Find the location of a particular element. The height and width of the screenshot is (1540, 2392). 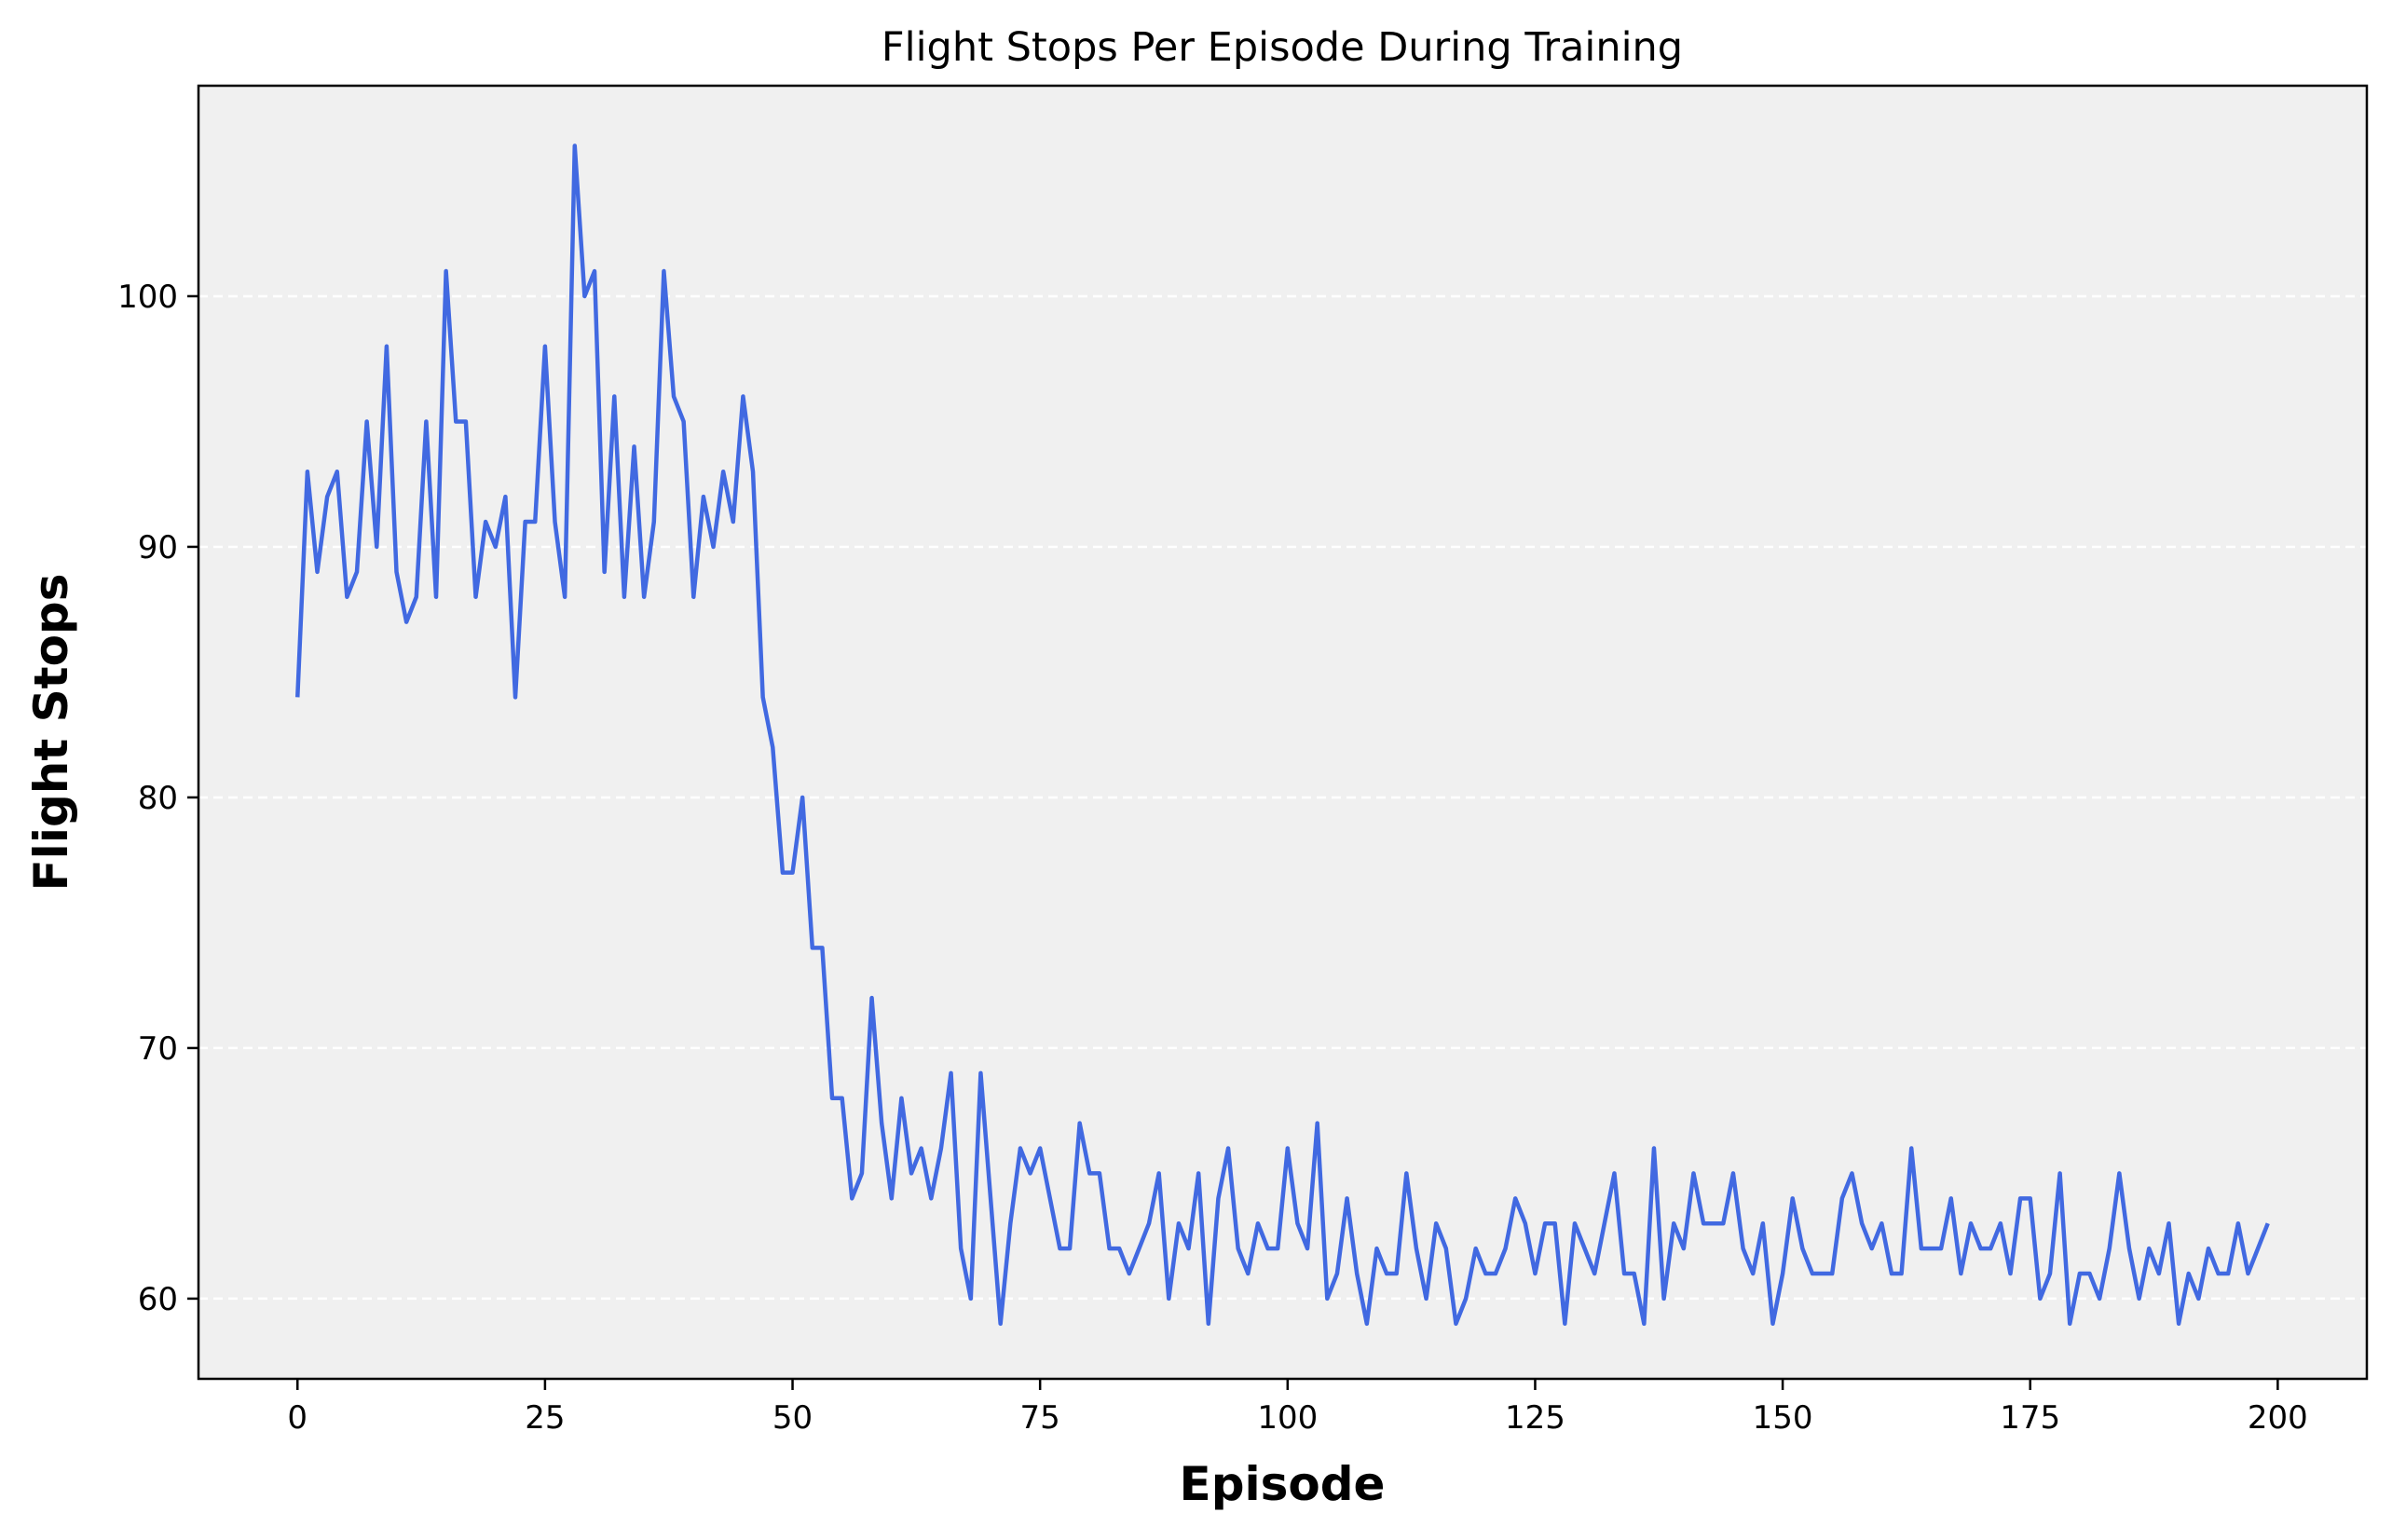

x-axis-label: Episode is located at coordinates (1283, 1484).